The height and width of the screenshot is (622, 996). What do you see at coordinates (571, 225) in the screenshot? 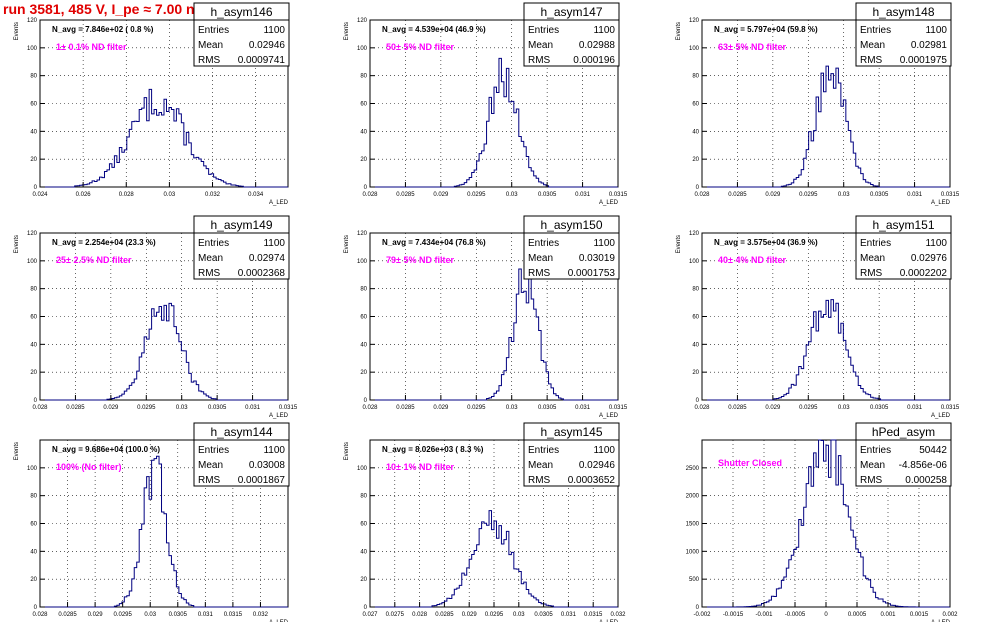
I see `stat-box-title: h_asym150` at bounding box center [571, 225].